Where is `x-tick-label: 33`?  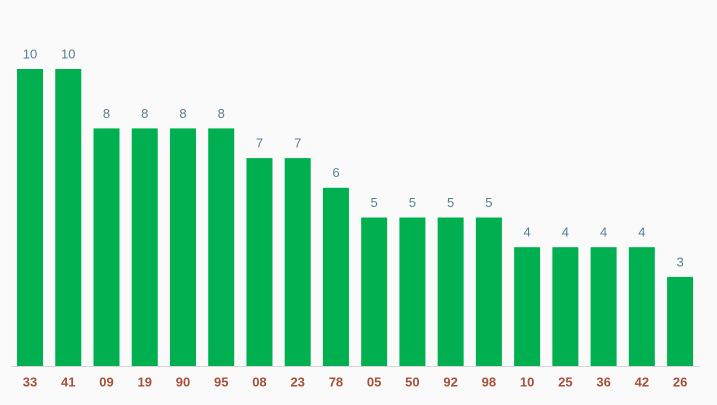 x-tick-label: 33 is located at coordinates (30, 381).